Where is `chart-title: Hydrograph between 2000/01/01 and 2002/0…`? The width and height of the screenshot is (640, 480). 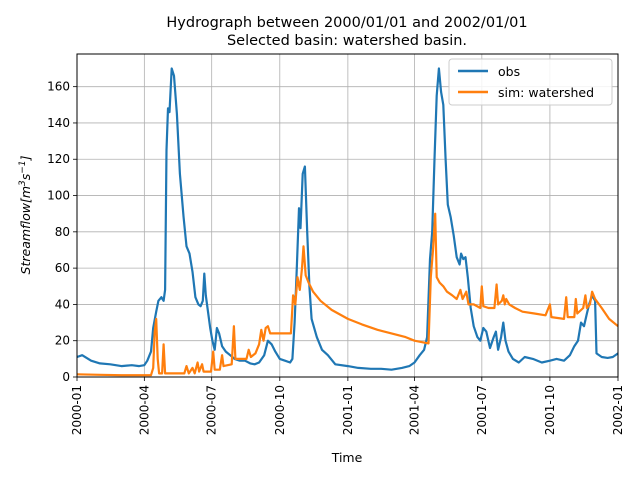
chart-title: Hydrograph between 2000/01/01 and 2002/0… is located at coordinates (346, 23).